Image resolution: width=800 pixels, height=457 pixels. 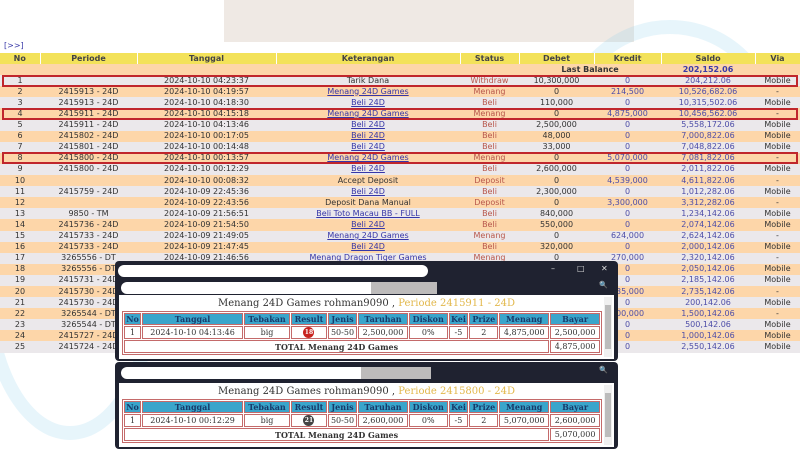 I want to click on cell-jenis: 50-50, so click(x=342, y=420).